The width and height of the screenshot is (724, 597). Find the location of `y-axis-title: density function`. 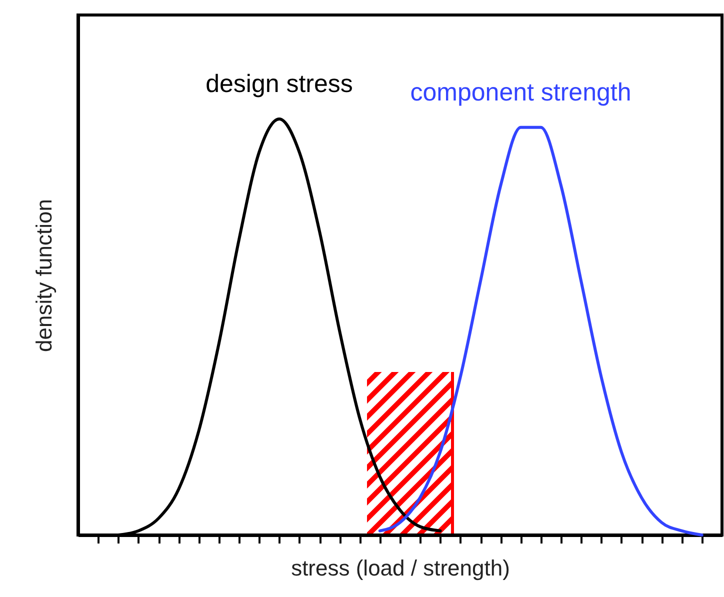

y-axis-title: density function is located at coordinates (44, 275).